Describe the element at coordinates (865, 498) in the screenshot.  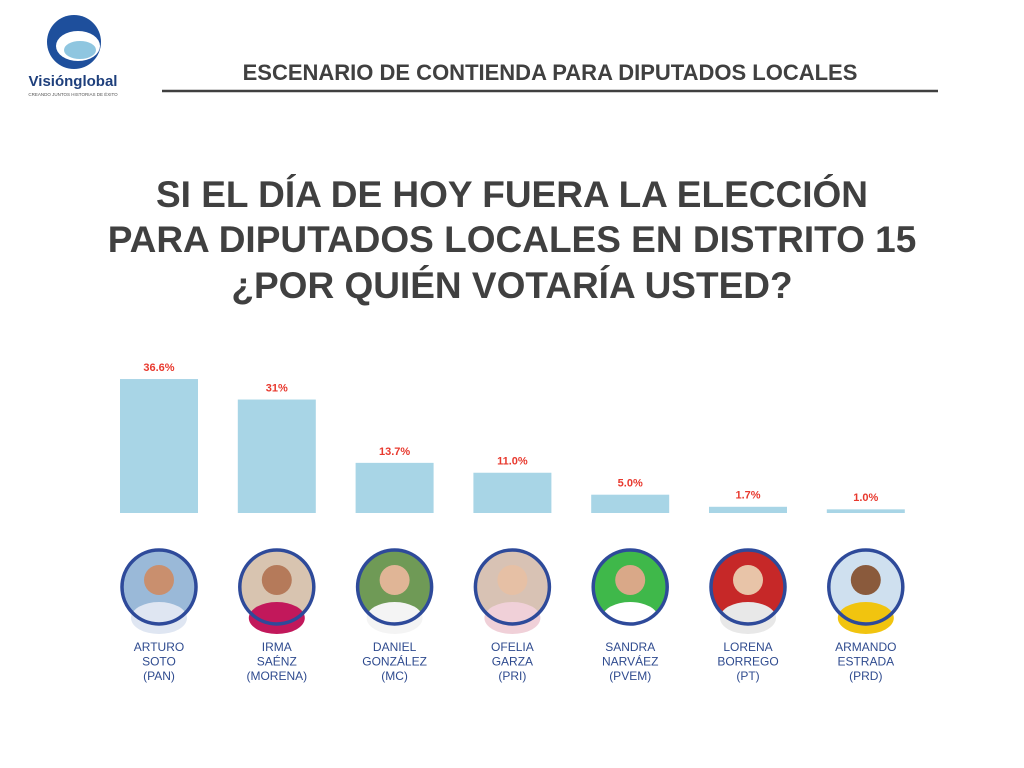
I see `value-label: 1.0%` at that location.